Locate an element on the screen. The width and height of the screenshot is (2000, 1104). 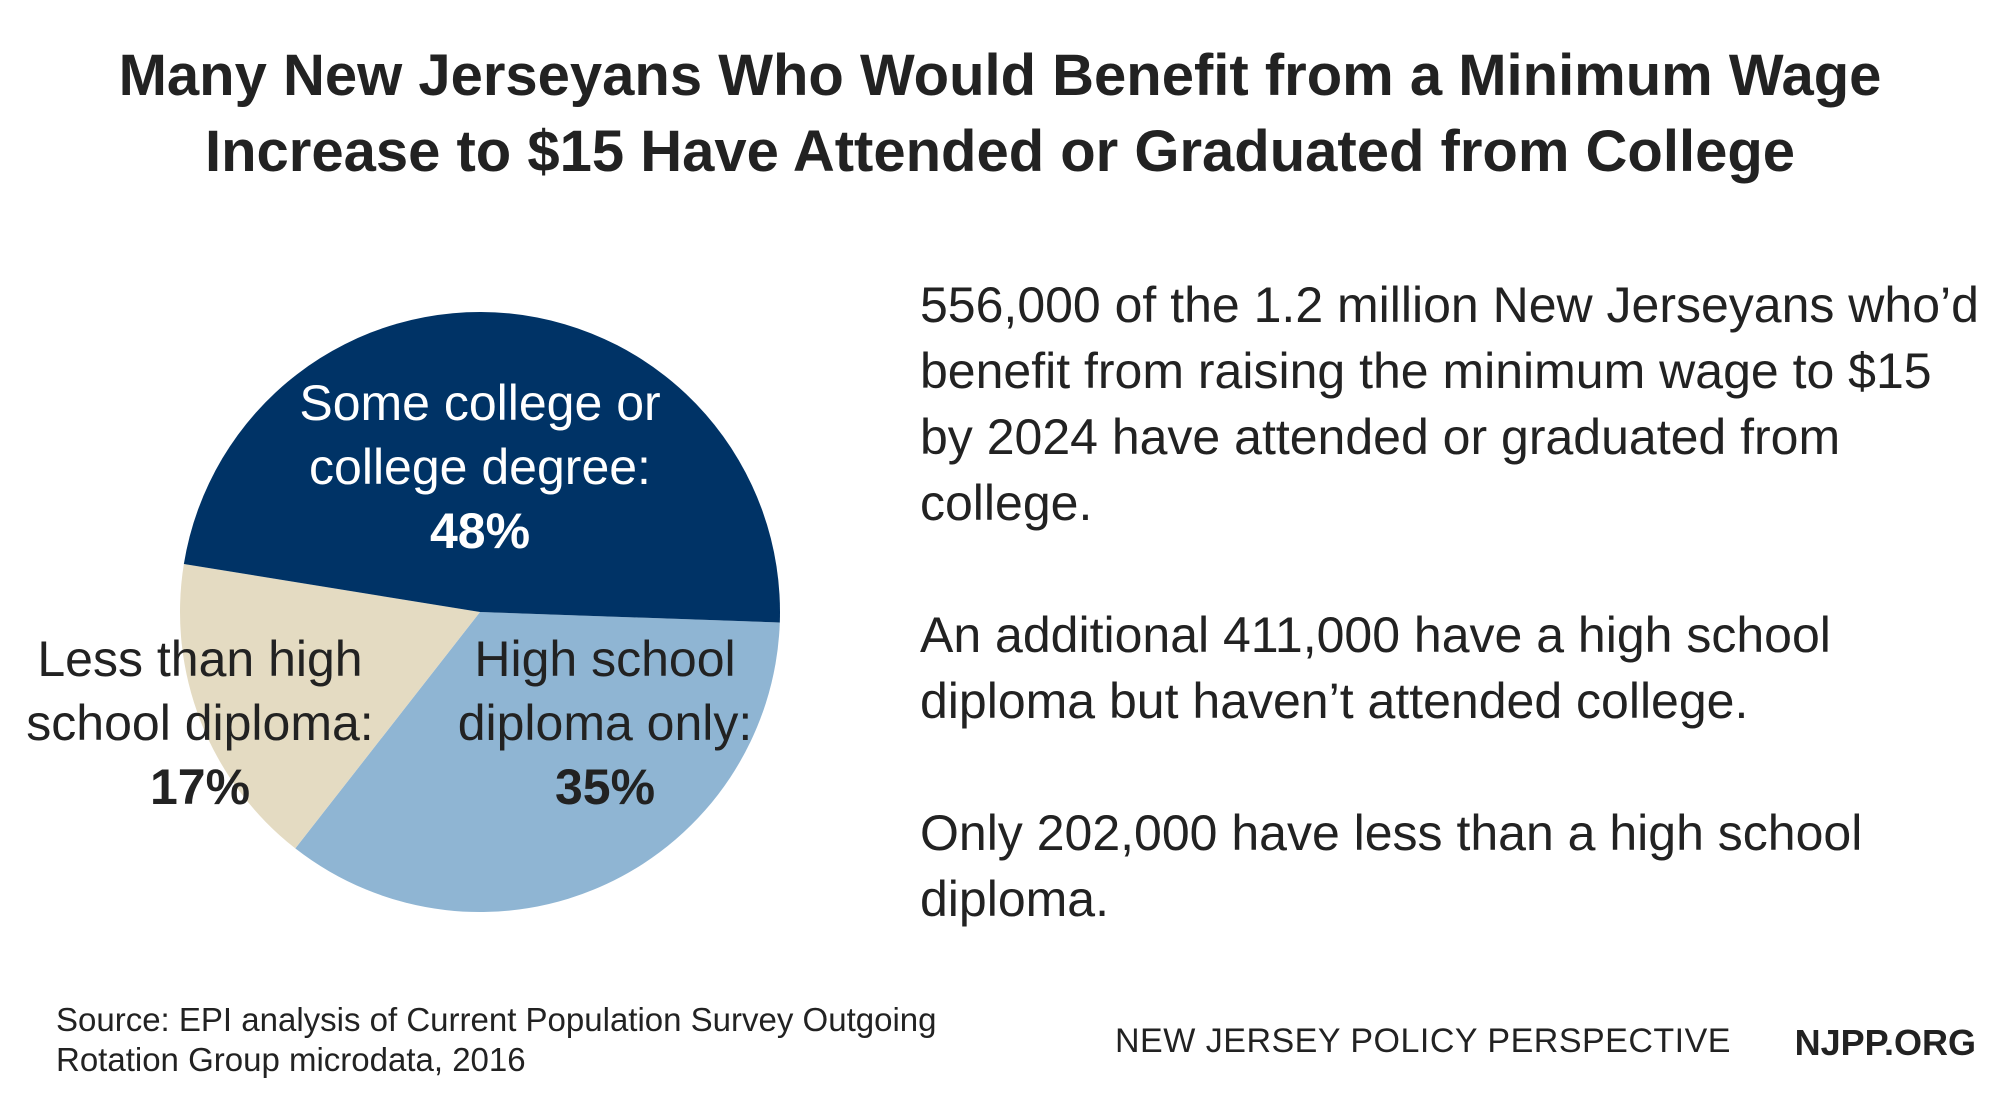
pie-slice-less is located at coordinates (330, 706).